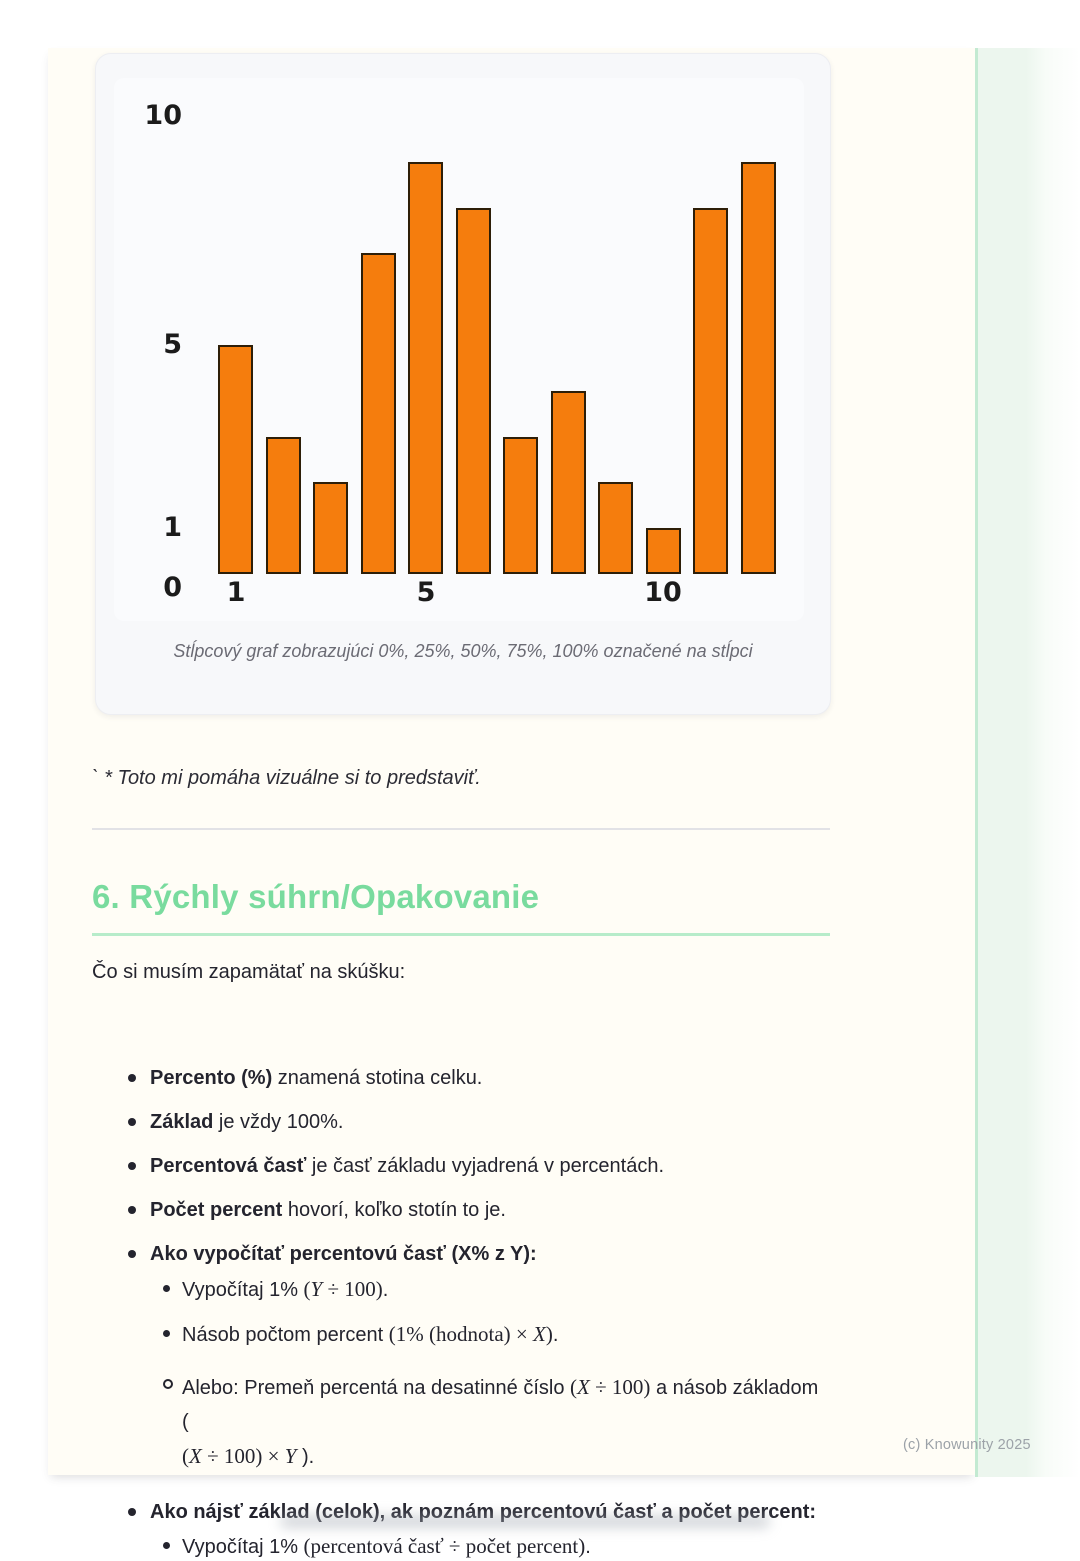 The image size is (1080, 1561). What do you see at coordinates (1029, 762) in the screenshot?
I see `right-accent-panel` at bounding box center [1029, 762].